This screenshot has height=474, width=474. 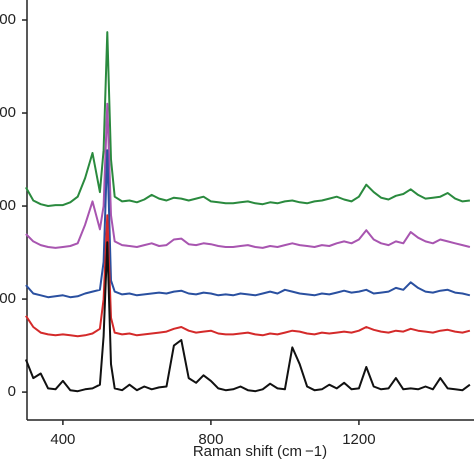 What do you see at coordinates (210, 439) in the screenshot?
I see `x-tick-label: 800` at bounding box center [210, 439].